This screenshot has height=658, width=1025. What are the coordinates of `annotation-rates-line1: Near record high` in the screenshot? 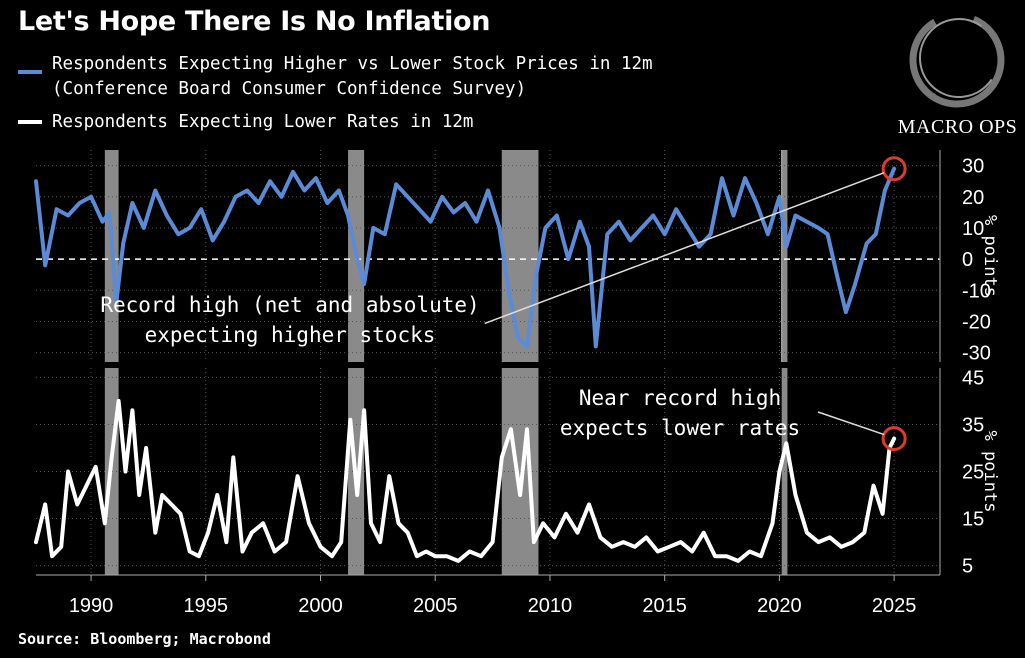 It's located at (680, 398).